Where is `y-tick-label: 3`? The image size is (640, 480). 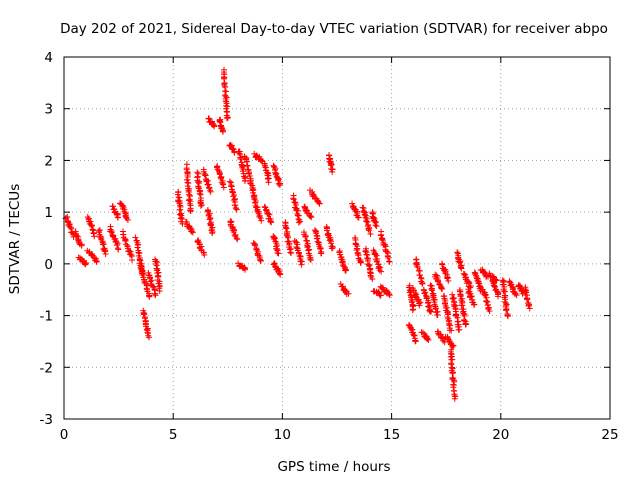
y-tick-label: 3 is located at coordinates (48, 110).